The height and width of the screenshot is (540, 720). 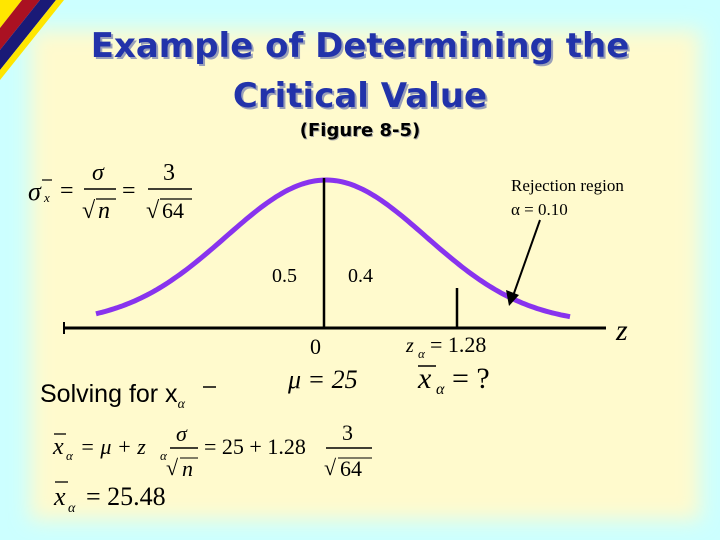 I want to click on line1-sqrt-1: √, so click(x=172, y=467).